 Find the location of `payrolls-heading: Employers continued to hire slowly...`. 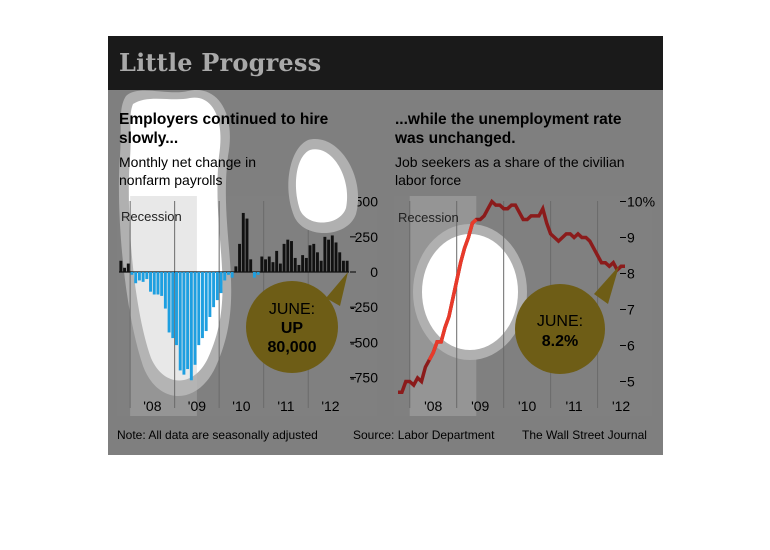

payrolls-heading: Employers continued to hire slowly... is located at coordinates (223, 129).